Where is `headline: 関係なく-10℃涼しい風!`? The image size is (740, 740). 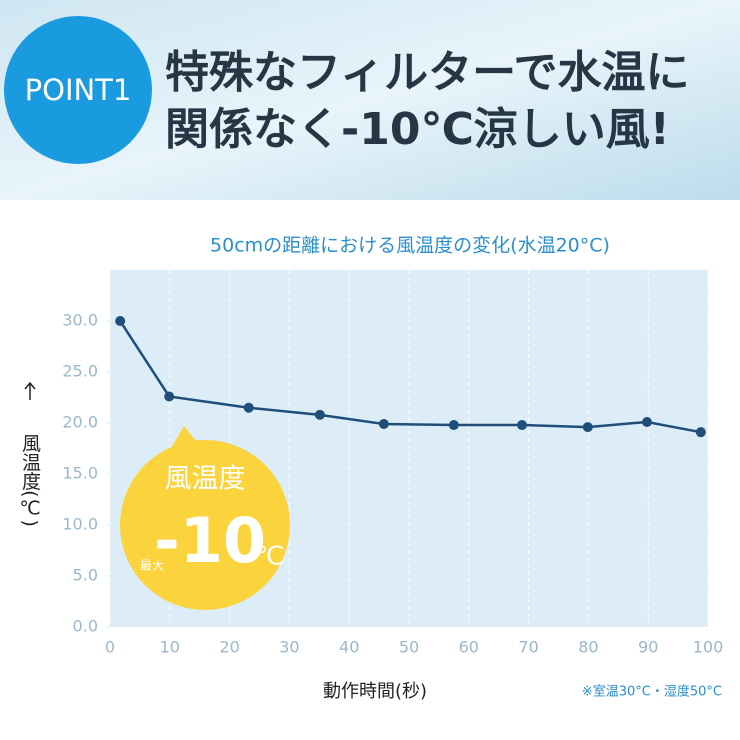
headline: 関係なく-10℃涼しい風! is located at coordinates (417, 129).